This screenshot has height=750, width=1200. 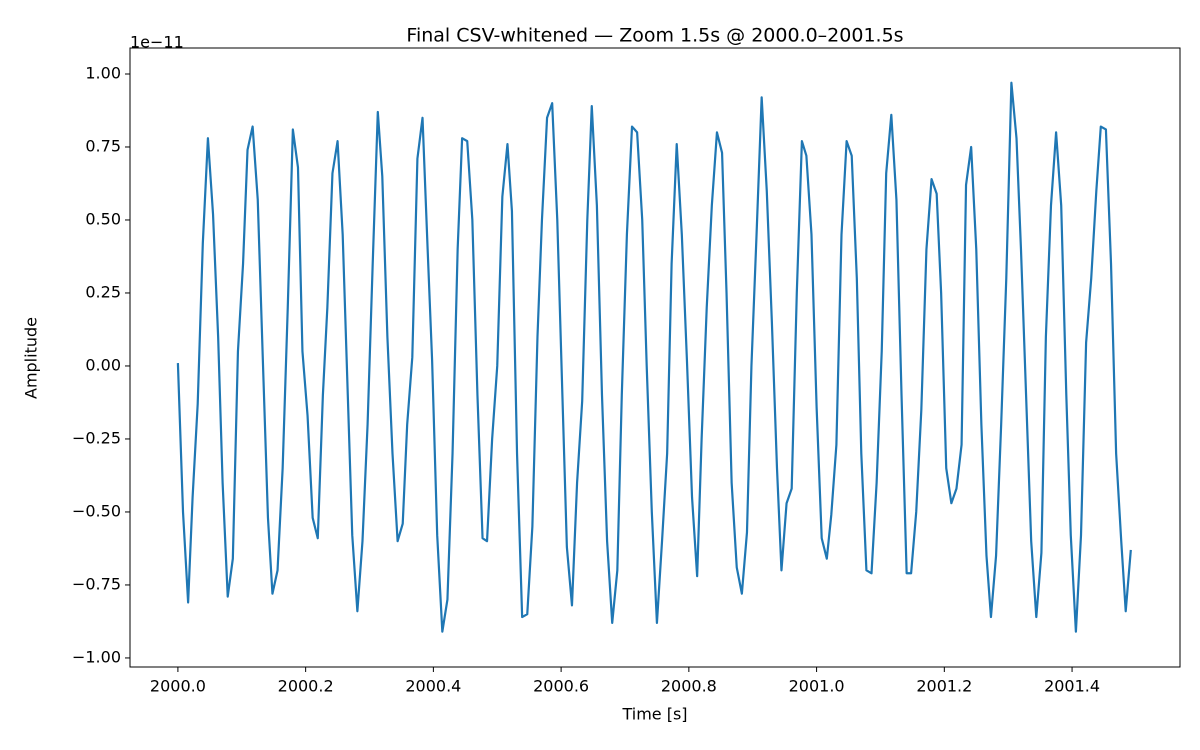 What do you see at coordinates (157, 42) in the screenshot?
I see `y-offset-text: 1e−11` at bounding box center [157, 42].